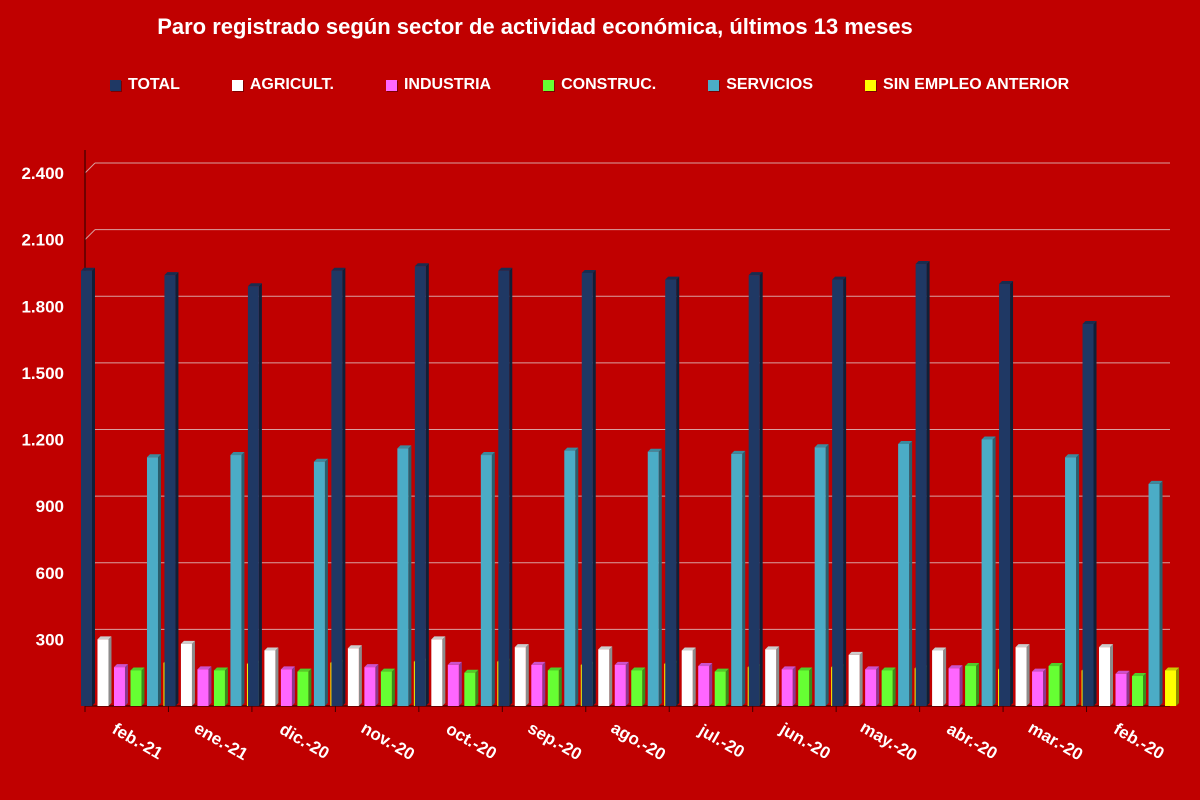 The image size is (1200, 800). What do you see at coordinates (972, 741) in the screenshot?
I see `x-tick-label: abr.-20` at bounding box center [972, 741].